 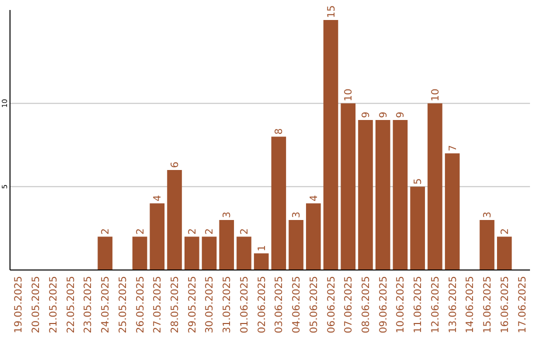 What do you see at coordinates (297, 305) in the screenshot?
I see `x-tick-label: 04.06.2025` at bounding box center [297, 305].